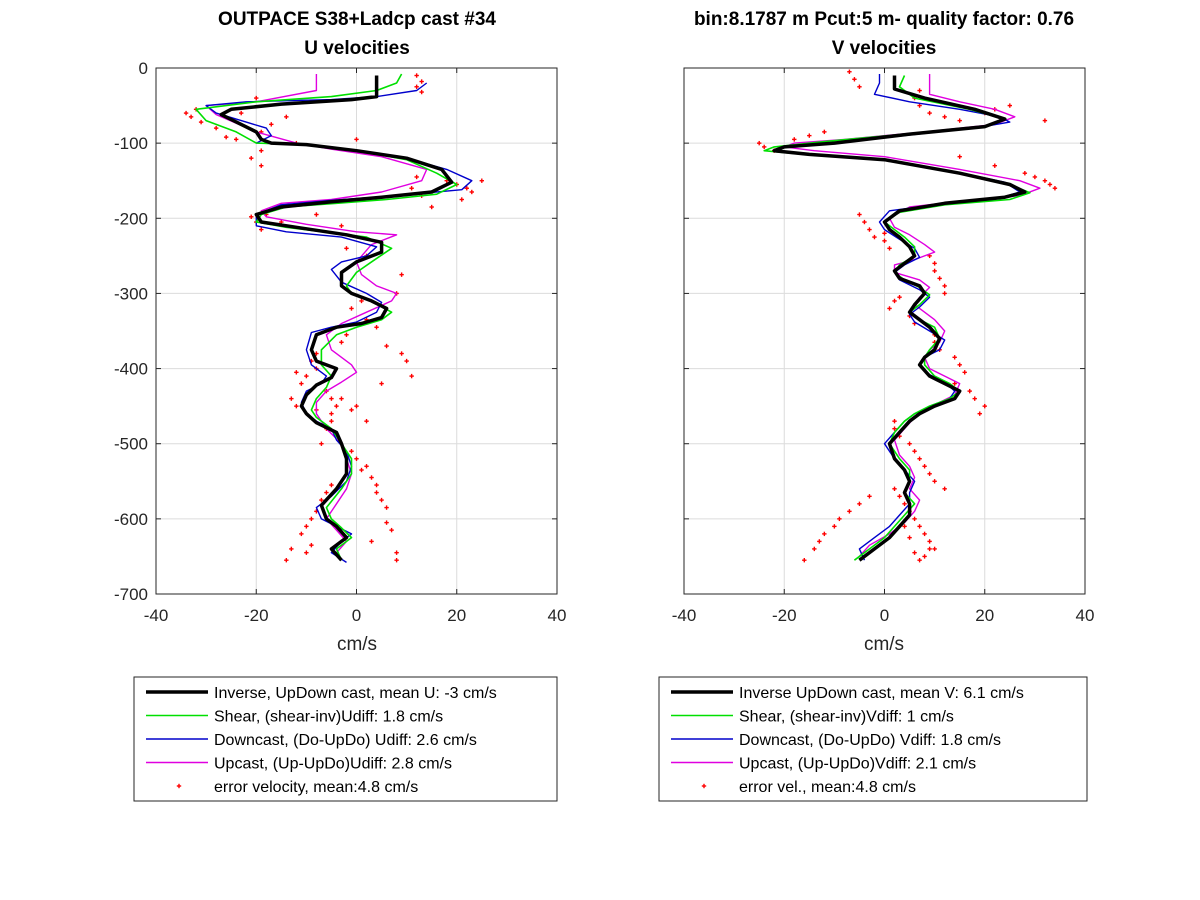 The width and height of the screenshot is (1200, 900). What do you see at coordinates (156, 615) in the screenshot?
I see `u-x-tick-label: -40` at bounding box center [156, 615].